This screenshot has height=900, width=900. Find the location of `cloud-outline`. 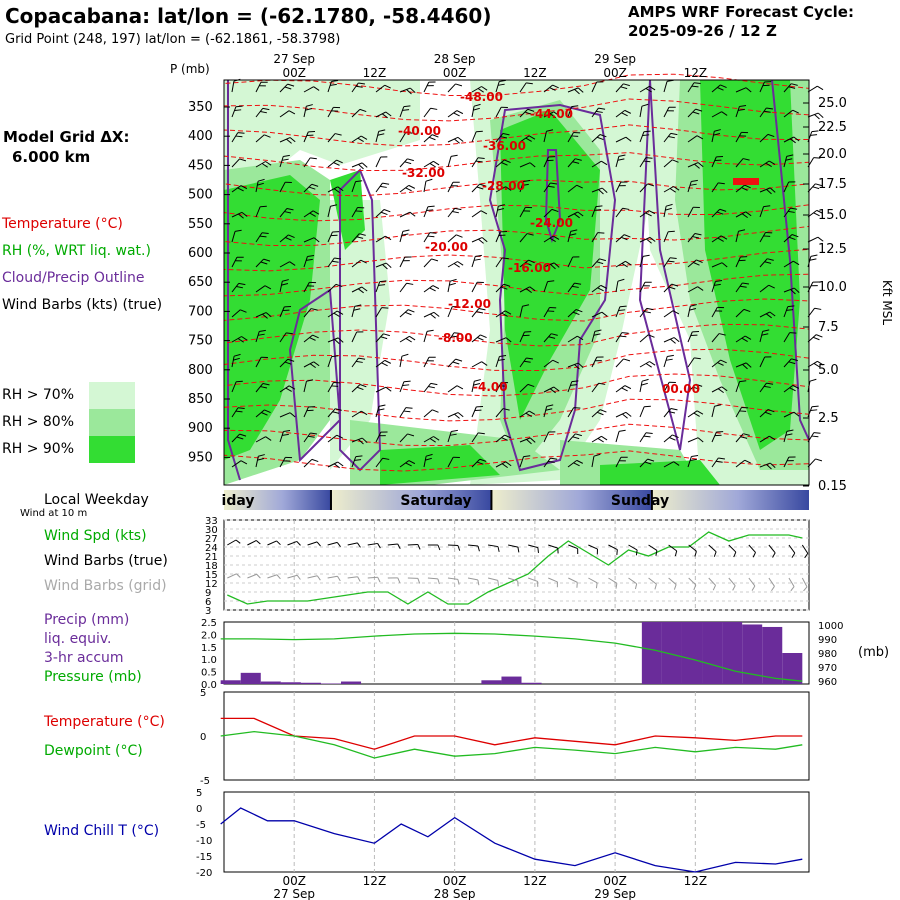

cloud-outline is located at coordinates (665, 265).